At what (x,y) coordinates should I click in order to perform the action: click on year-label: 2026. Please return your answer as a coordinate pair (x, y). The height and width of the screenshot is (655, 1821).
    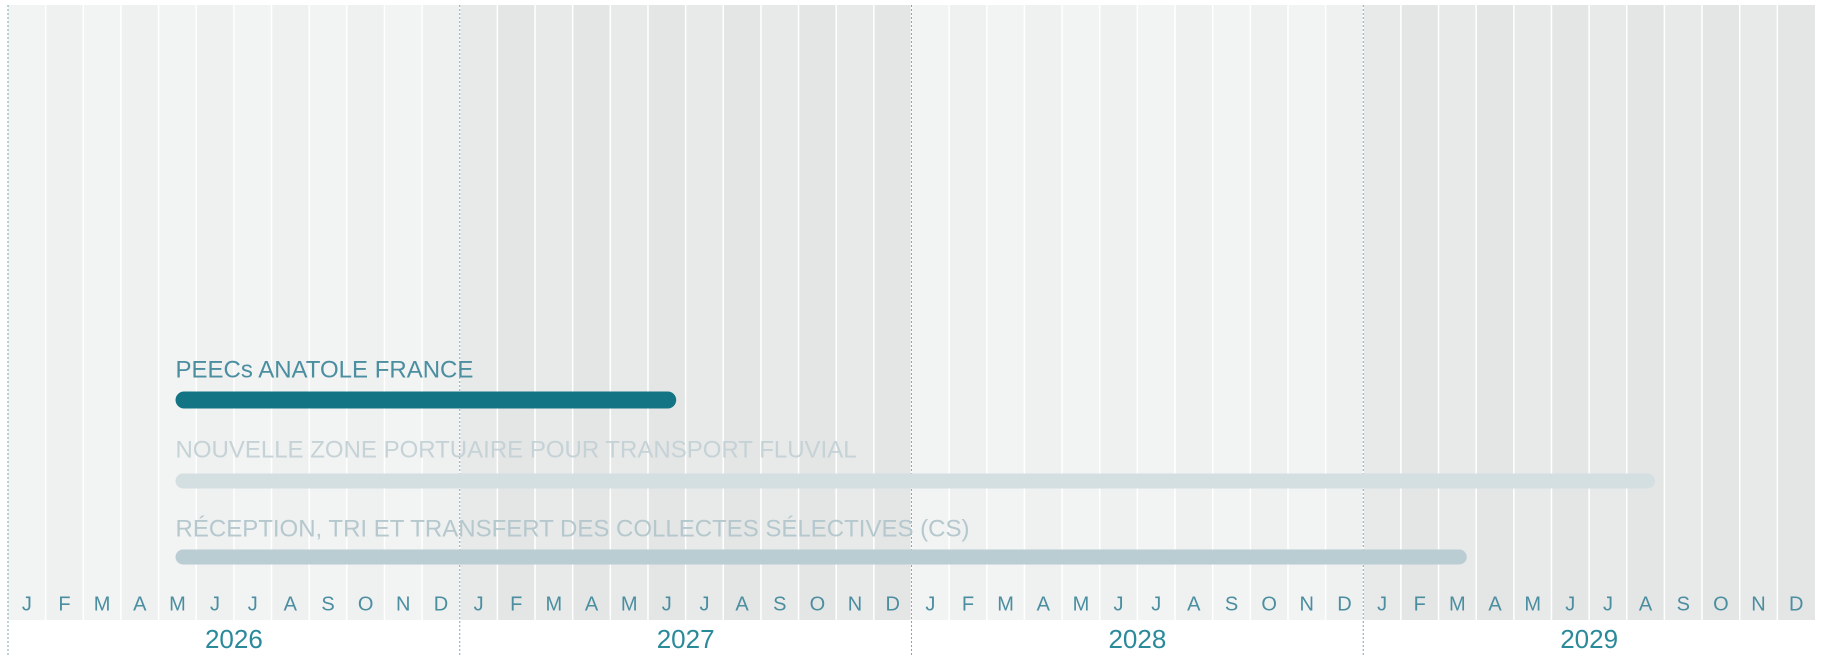
    Looking at the image, I should click on (234, 639).